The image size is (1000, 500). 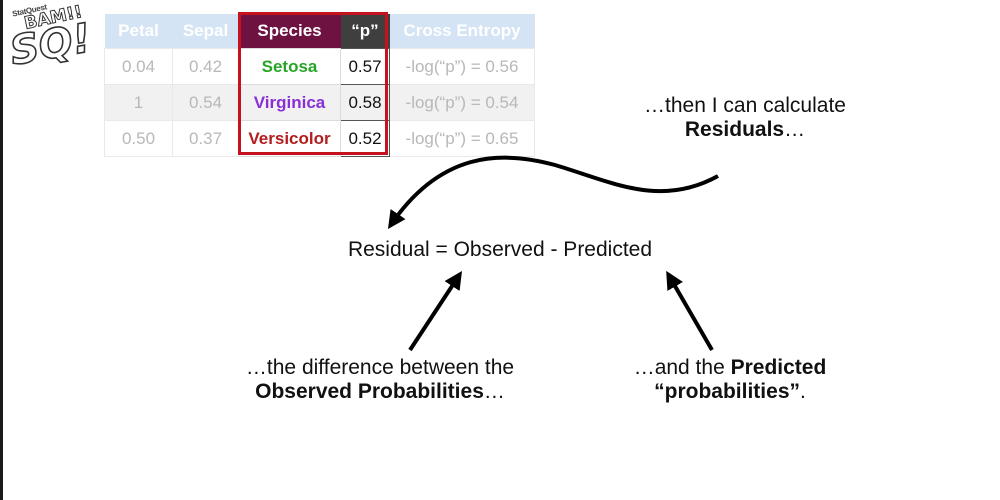 I want to click on predicted-note-bold1: Predicted, so click(x=779, y=367).